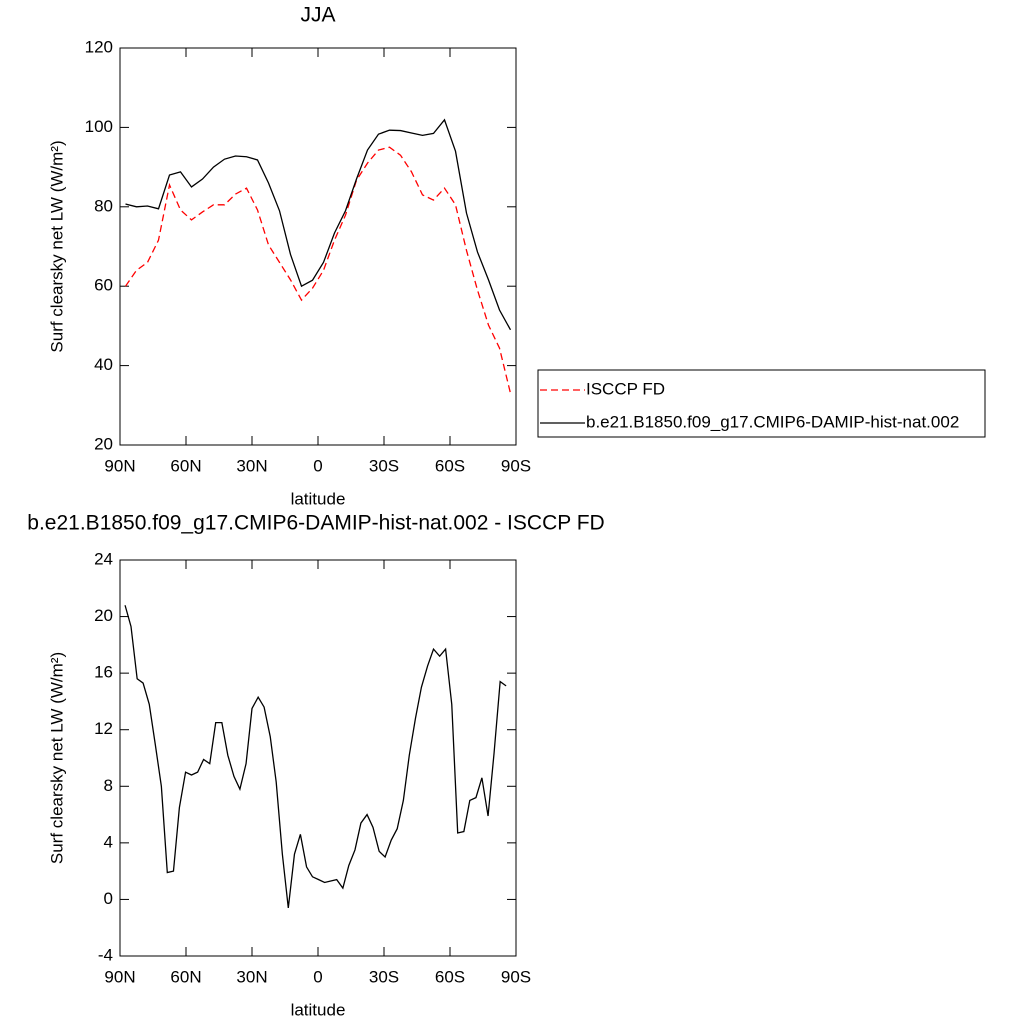  I want to click on y-tick-label: 120, so click(99, 46).